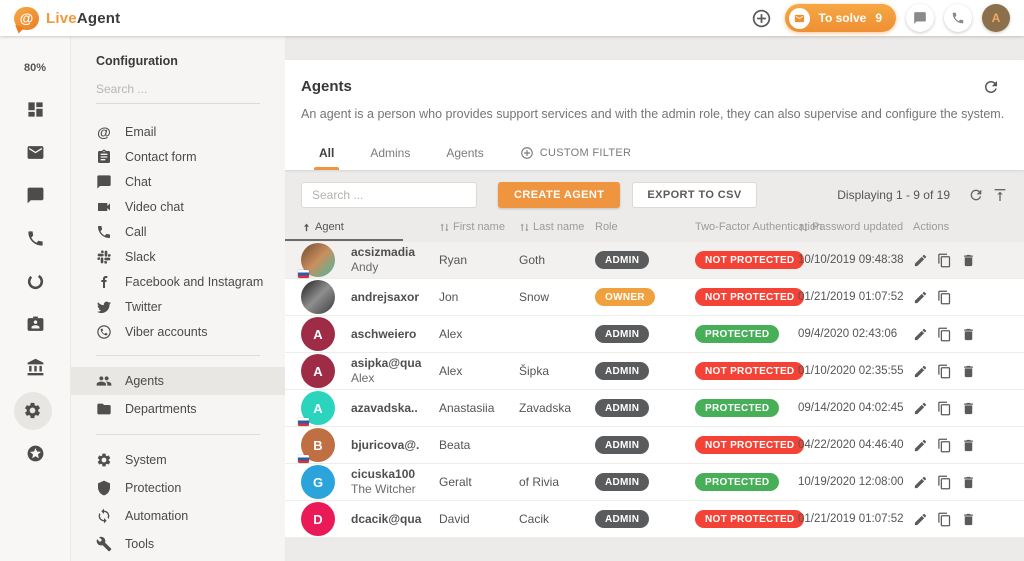 The height and width of the screenshot is (561, 1024). What do you see at coordinates (455, 482) in the screenshot?
I see `first-name-cell: Geralt` at bounding box center [455, 482].